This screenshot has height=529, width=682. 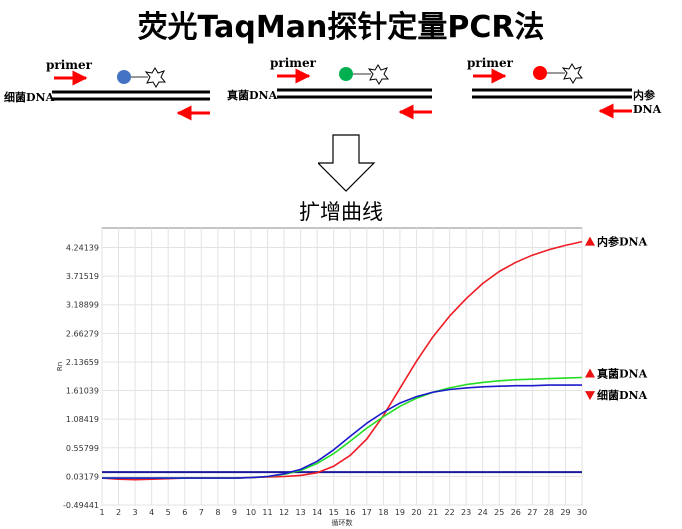 I want to click on down-arrow-icon, so click(x=347, y=163).